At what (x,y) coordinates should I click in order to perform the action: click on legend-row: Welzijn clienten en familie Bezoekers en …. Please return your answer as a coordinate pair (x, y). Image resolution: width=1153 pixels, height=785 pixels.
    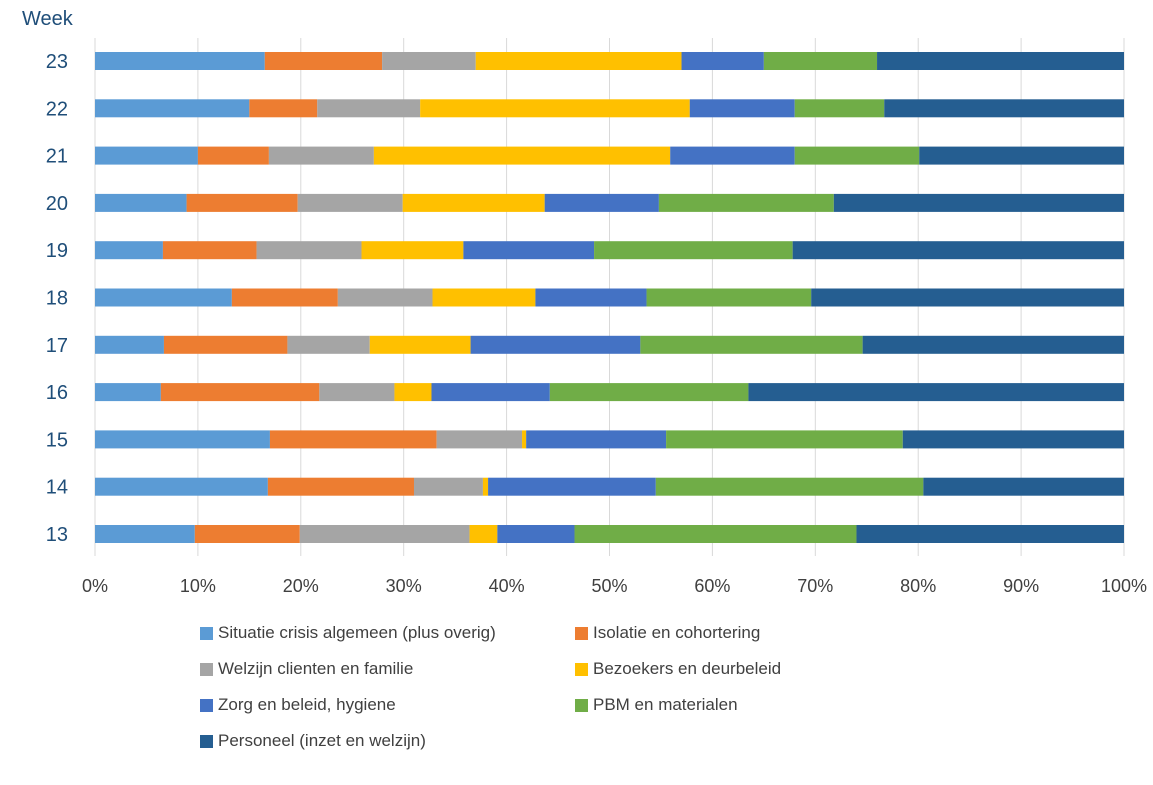
    Looking at the image, I should click on (550, 669).